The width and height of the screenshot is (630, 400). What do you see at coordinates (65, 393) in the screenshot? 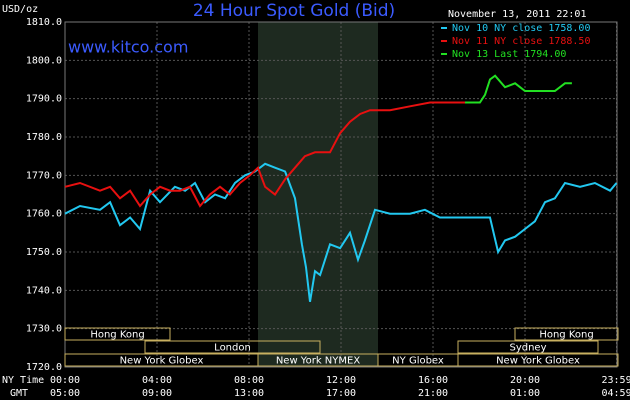
I see `x-tick-label-gmt: 05:00` at bounding box center [65, 393].